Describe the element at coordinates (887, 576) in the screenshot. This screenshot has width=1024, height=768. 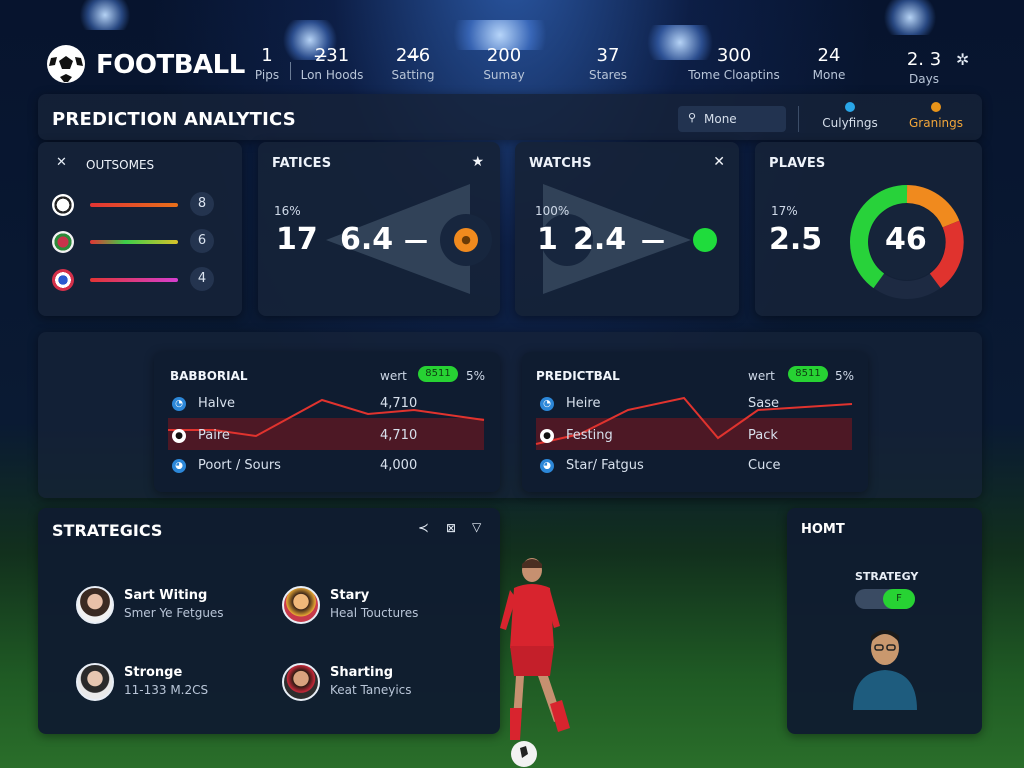
I see `strategy-label: STRATEGY` at that location.